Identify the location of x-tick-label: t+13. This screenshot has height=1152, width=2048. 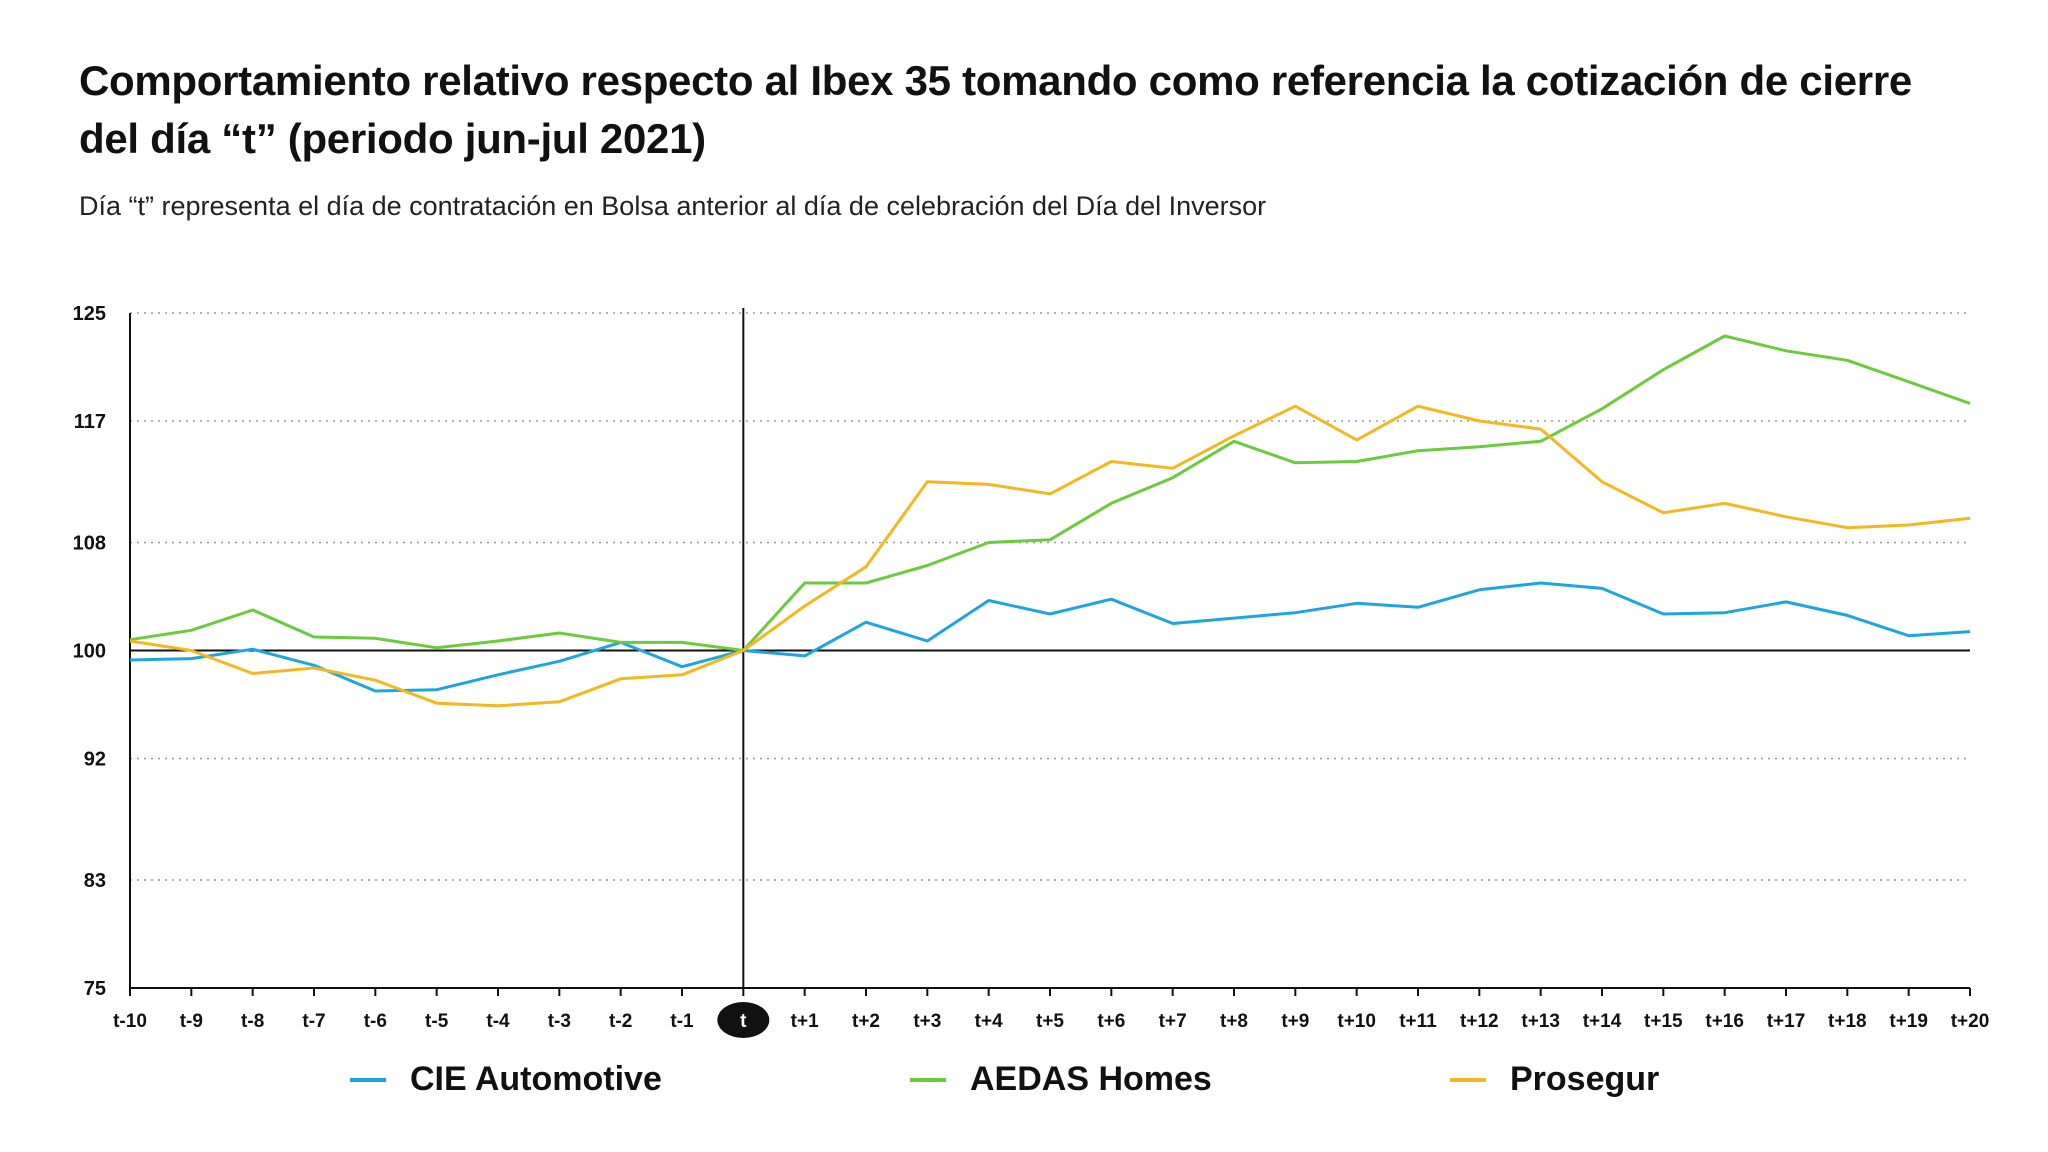
(1540, 1021).